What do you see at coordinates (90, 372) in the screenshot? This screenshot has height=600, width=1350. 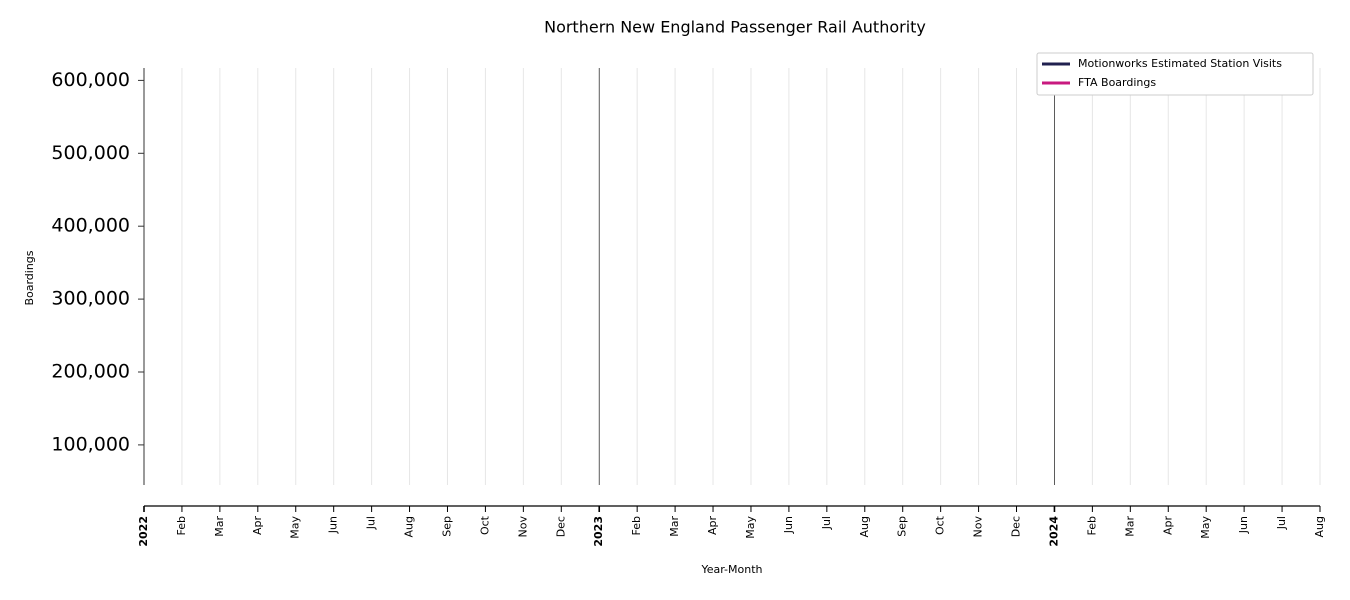 I see `y-tick-label: 200,000` at bounding box center [90, 372].